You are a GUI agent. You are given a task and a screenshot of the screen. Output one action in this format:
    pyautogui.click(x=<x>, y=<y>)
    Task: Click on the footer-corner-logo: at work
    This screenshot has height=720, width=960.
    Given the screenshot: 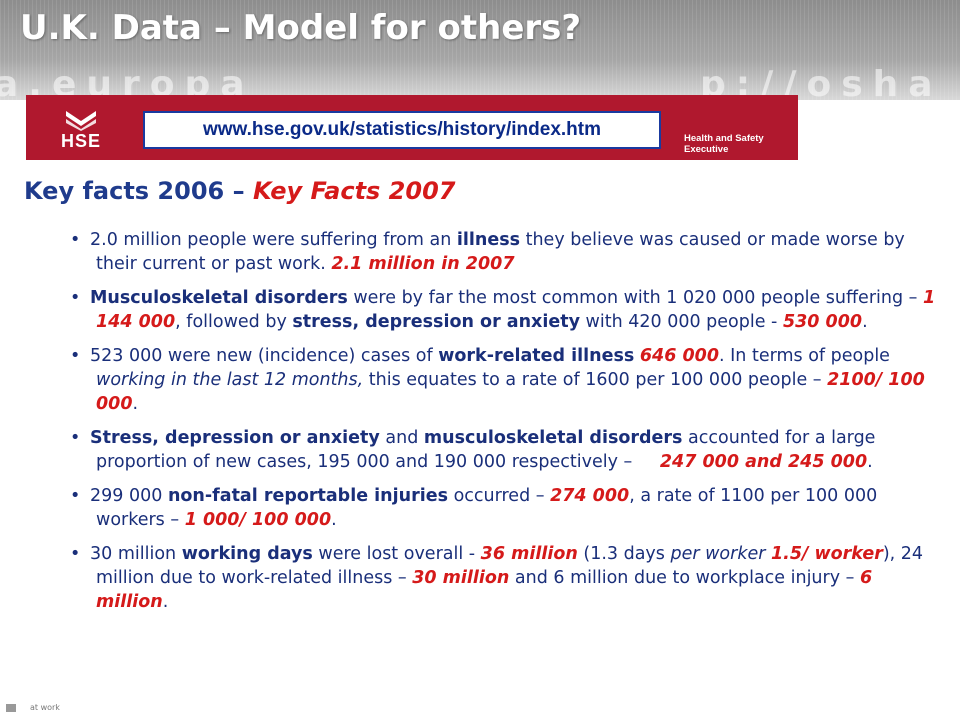 What is the action you would take?
    pyautogui.click(x=36, y=710)
    